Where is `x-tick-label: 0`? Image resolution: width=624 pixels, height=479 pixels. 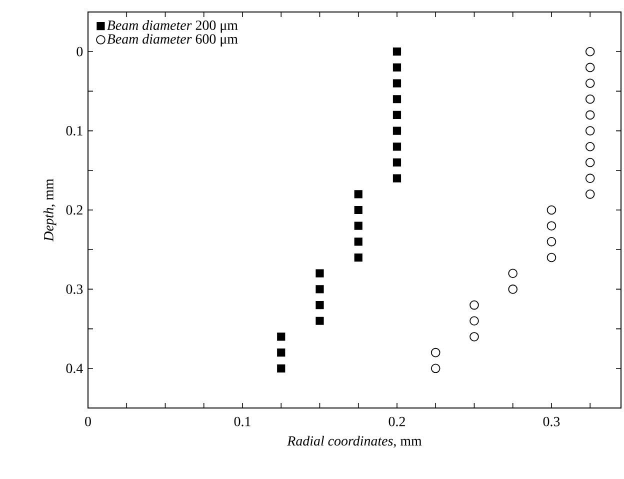
x-tick-label: 0 is located at coordinates (88, 421).